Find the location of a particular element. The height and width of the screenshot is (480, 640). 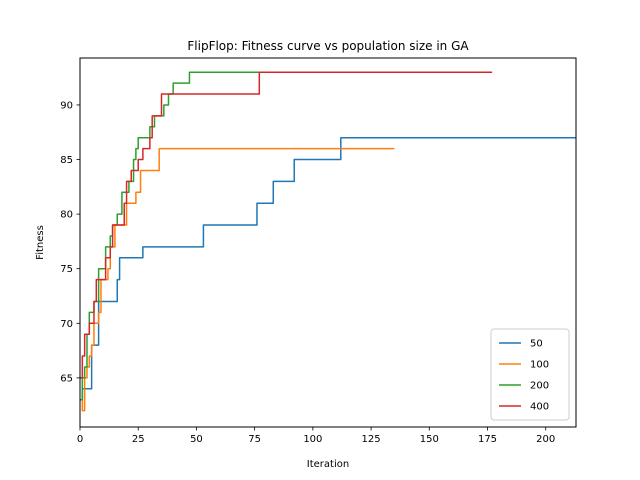

legend: 50 100 200 400 is located at coordinates (530, 374).